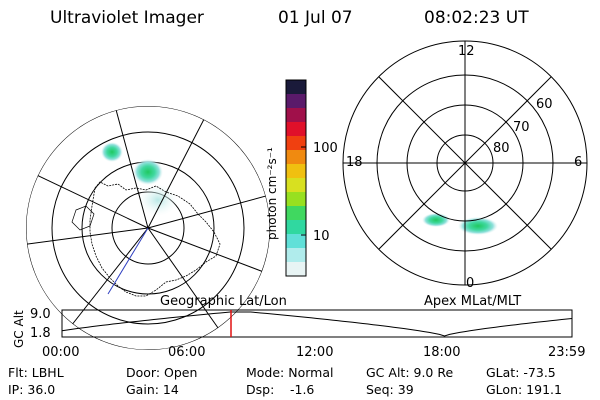  What do you see at coordinates (567, 352) in the screenshot?
I see `x-tick-2359: 23:59` at bounding box center [567, 352].